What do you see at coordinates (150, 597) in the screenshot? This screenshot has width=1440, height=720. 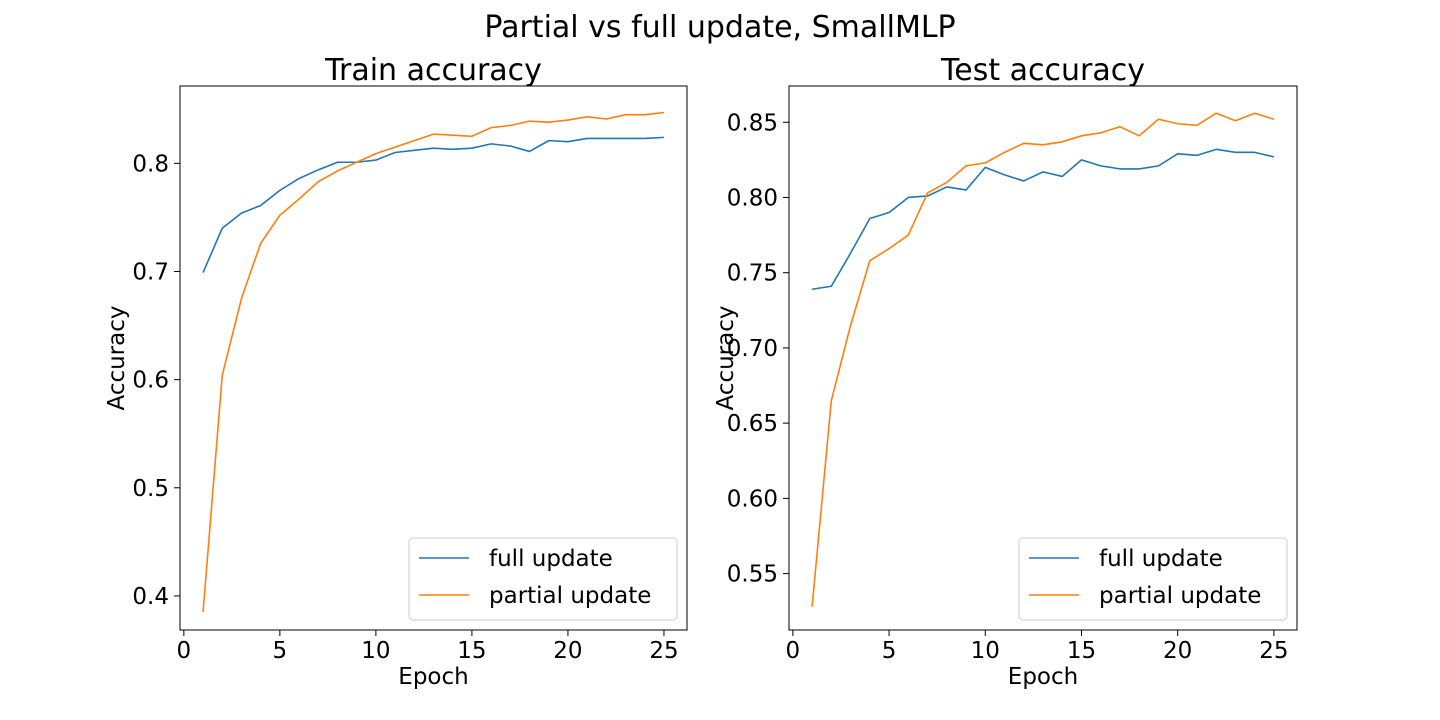 I see `train-ytick-label: 0.4` at bounding box center [150, 597].